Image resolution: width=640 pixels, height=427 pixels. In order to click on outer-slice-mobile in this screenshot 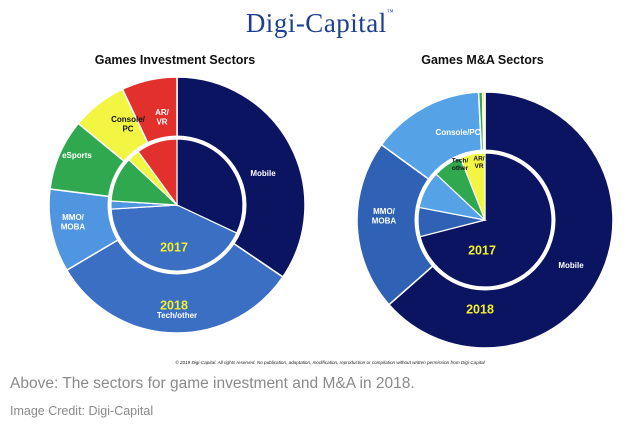, I will do `click(241, 177)`.